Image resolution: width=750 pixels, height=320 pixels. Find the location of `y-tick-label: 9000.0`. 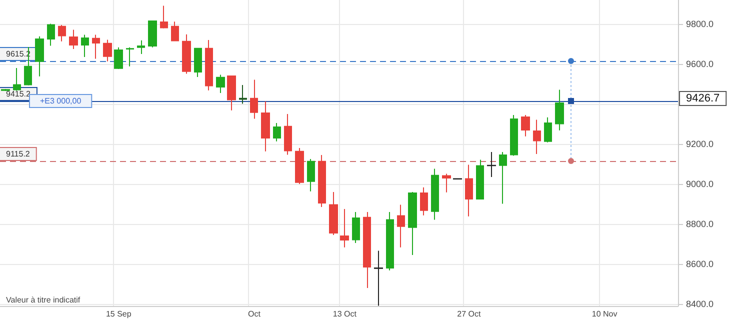

y-tick-label: 9000.0 is located at coordinates (700, 184).